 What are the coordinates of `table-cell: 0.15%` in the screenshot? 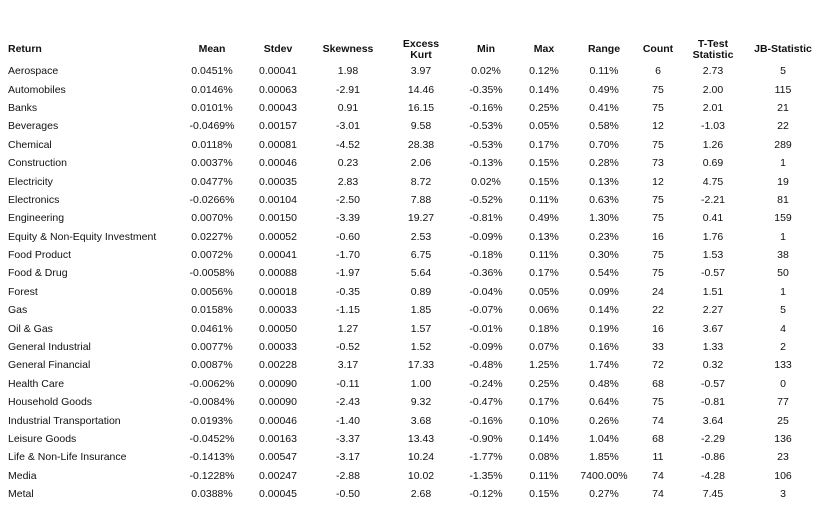 It's located at (544, 181).